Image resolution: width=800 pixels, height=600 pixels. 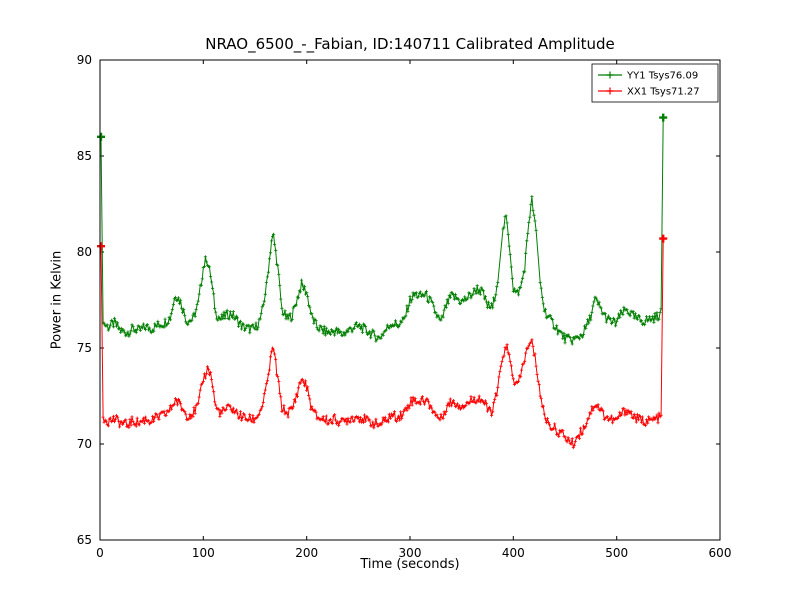 What do you see at coordinates (84, 540) in the screenshot?
I see `y-tick-label: 65` at bounding box center [84, 540].